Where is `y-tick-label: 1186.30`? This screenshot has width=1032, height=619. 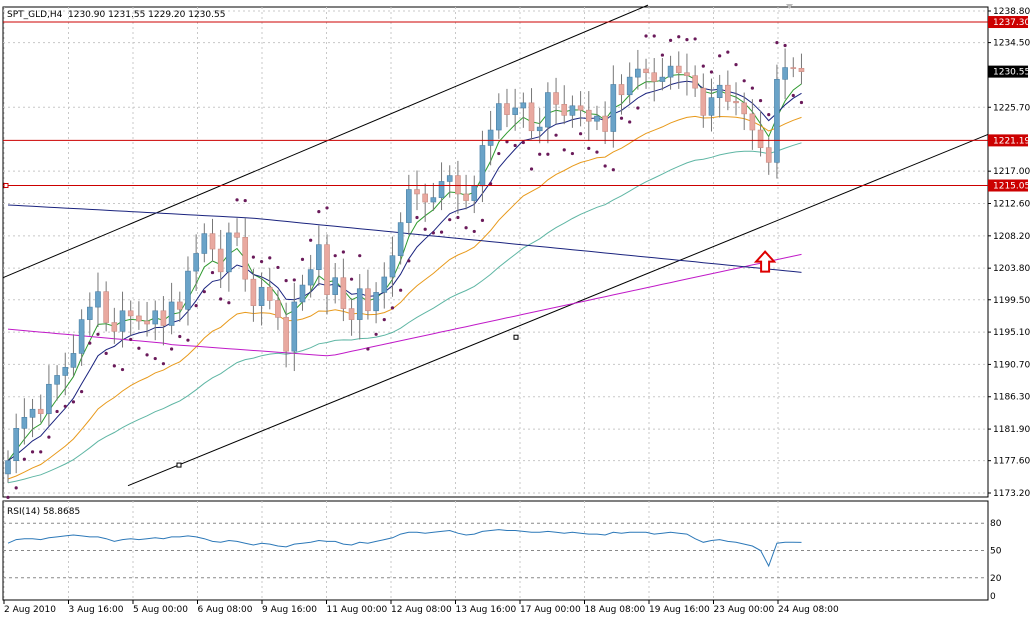
y-tick-label: 1186.30 is located at coordinates (1011, 398).